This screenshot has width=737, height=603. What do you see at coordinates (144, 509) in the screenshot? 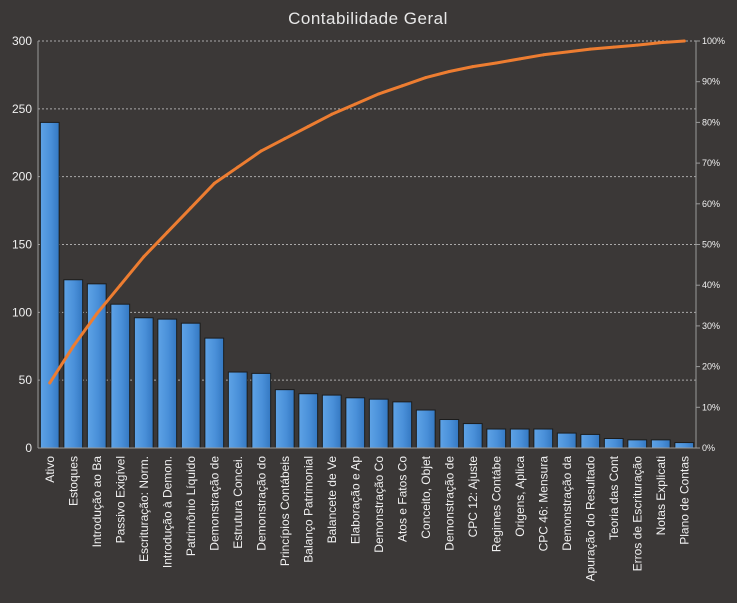
I see `x-category-label: Escrituração: Norm.` at bounding box center [144, 509].